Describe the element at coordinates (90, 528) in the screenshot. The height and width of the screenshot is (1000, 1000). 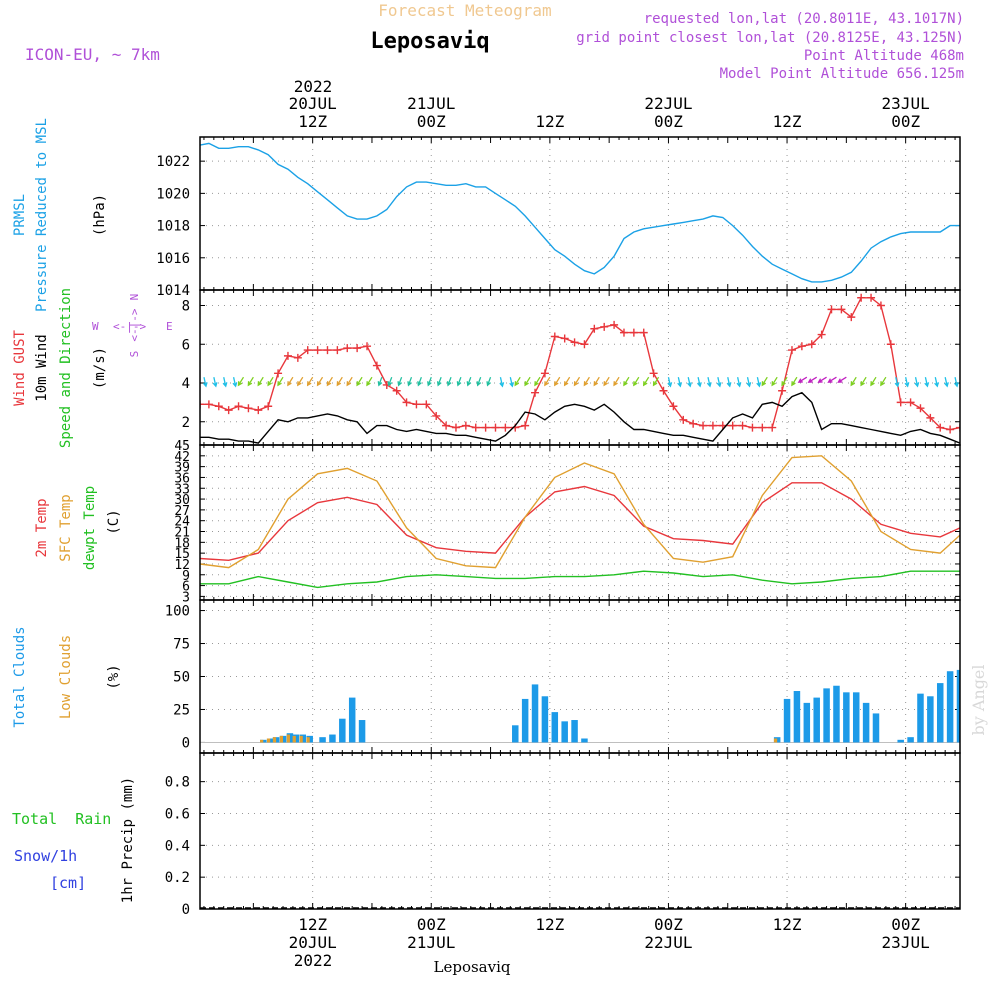
I see `temp-dew-label: dewpt Temp` at that location.